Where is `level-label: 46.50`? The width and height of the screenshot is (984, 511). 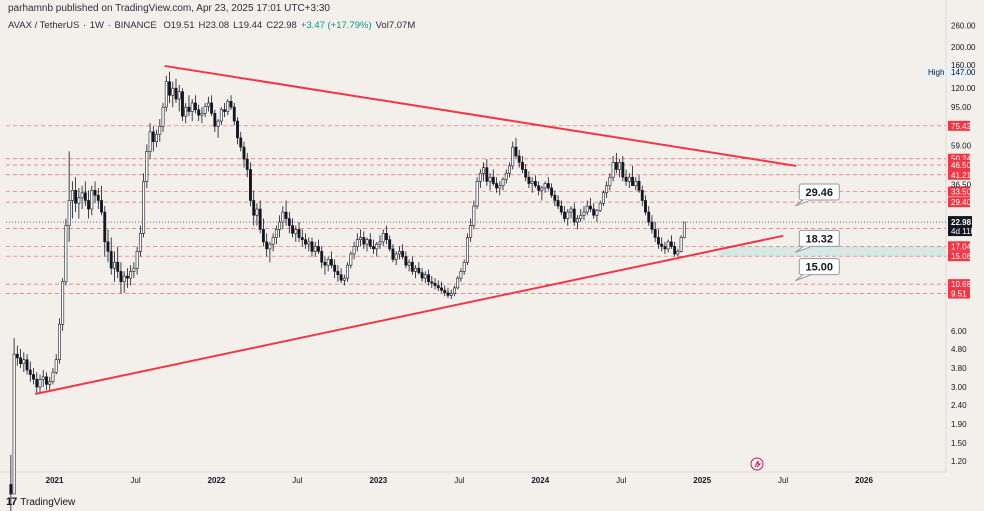 level-label: 46.50 is located at coordinates (961, 165).